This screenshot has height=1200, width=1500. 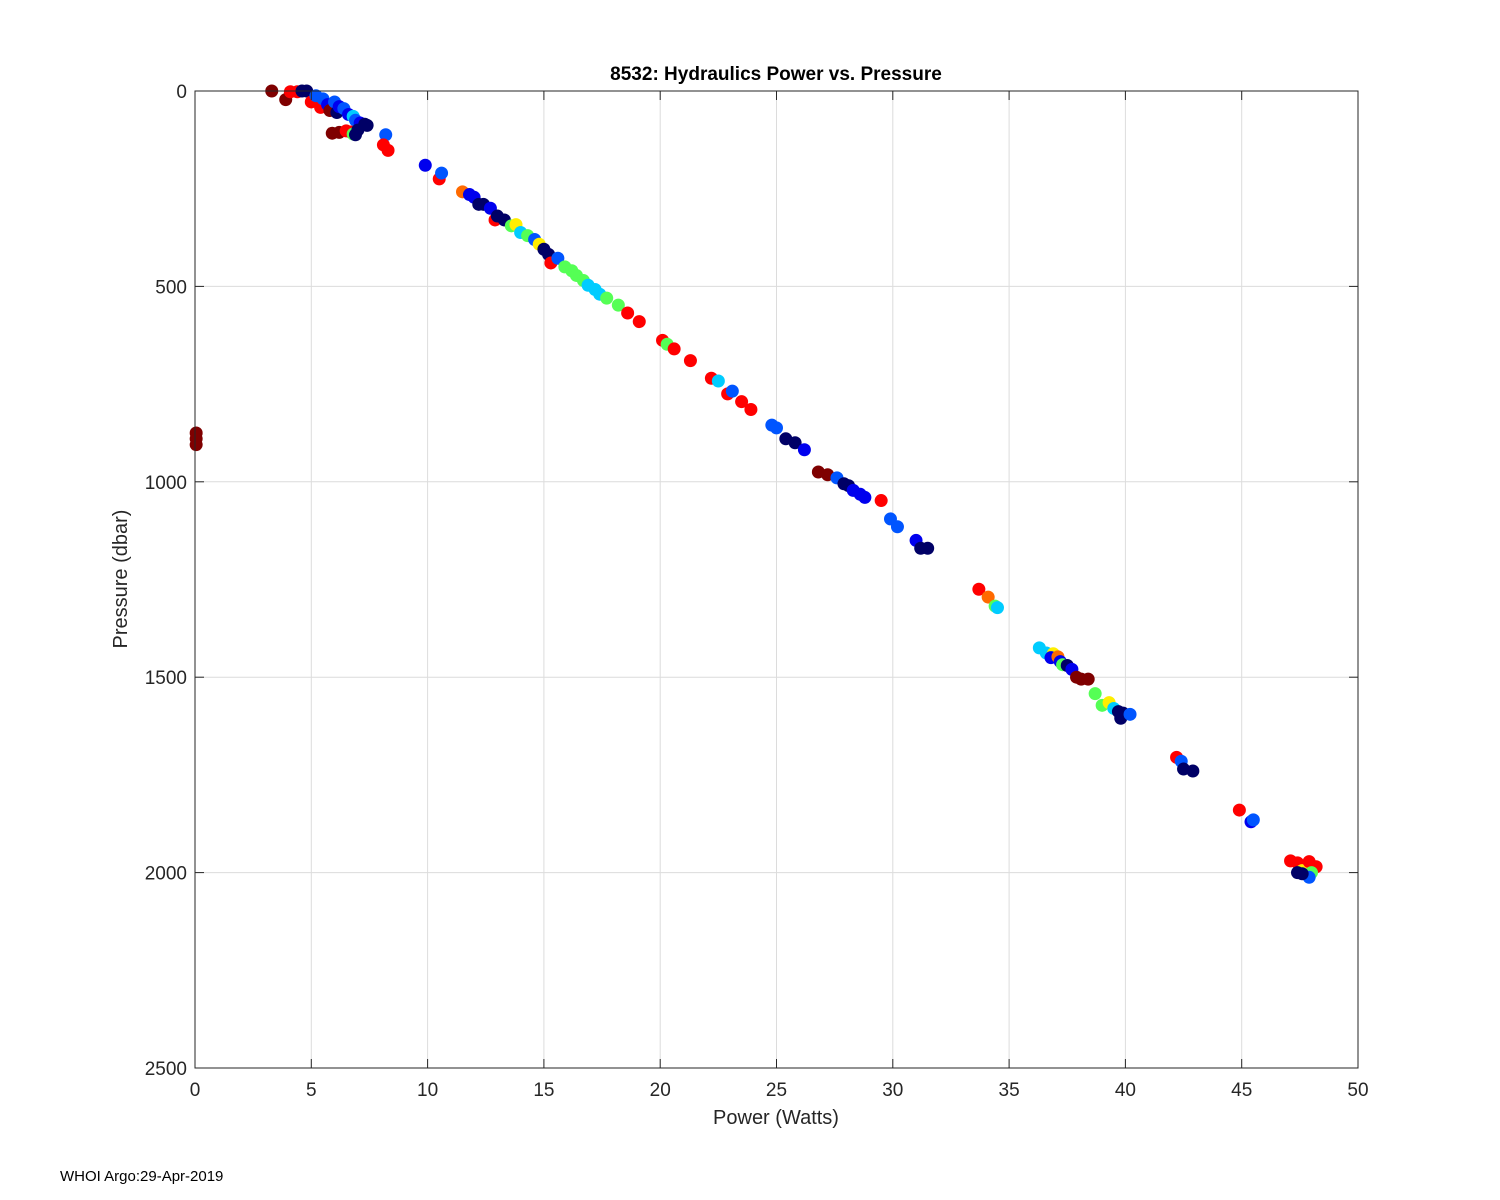 What do you see at coordinates (1241, 1090) in the screenshot?
I see `x-tick-label: 45` at bounding box center [1241, 1090].